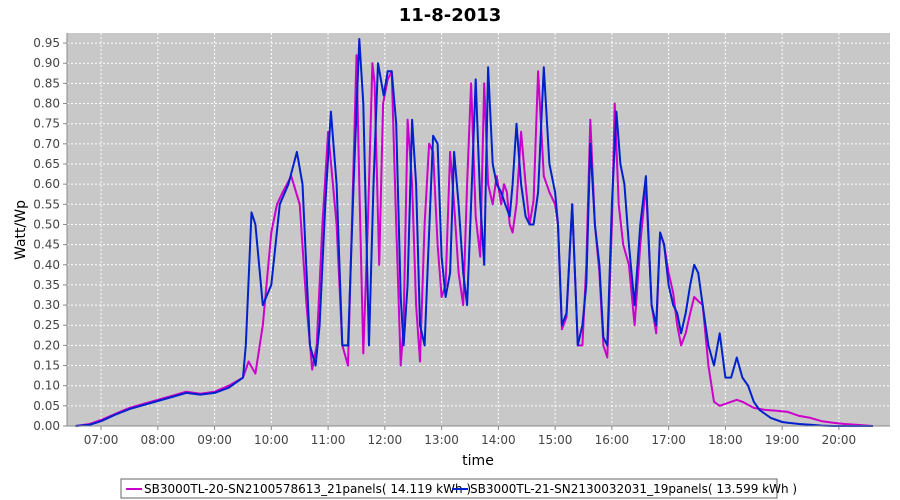 Image resolution: width=900 pixels, height=500 pixels. I want to click on x-tick-label: 14:00, so click(498, 440).